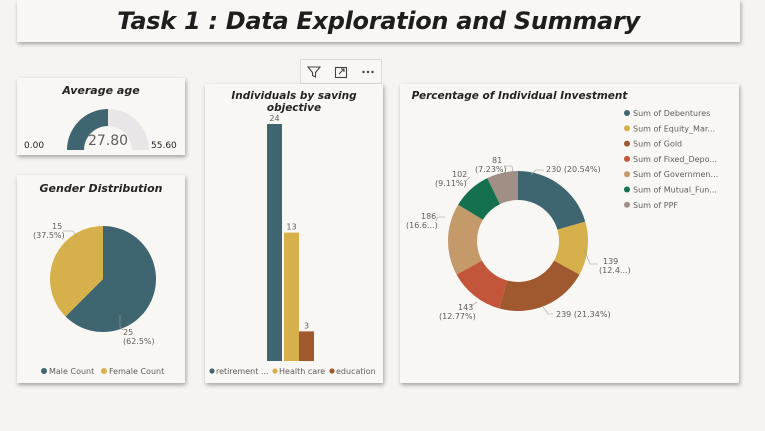 The width and height of the screenshot is (765, 431). I want to click on donut-slice-ppf, so click(502, 188).